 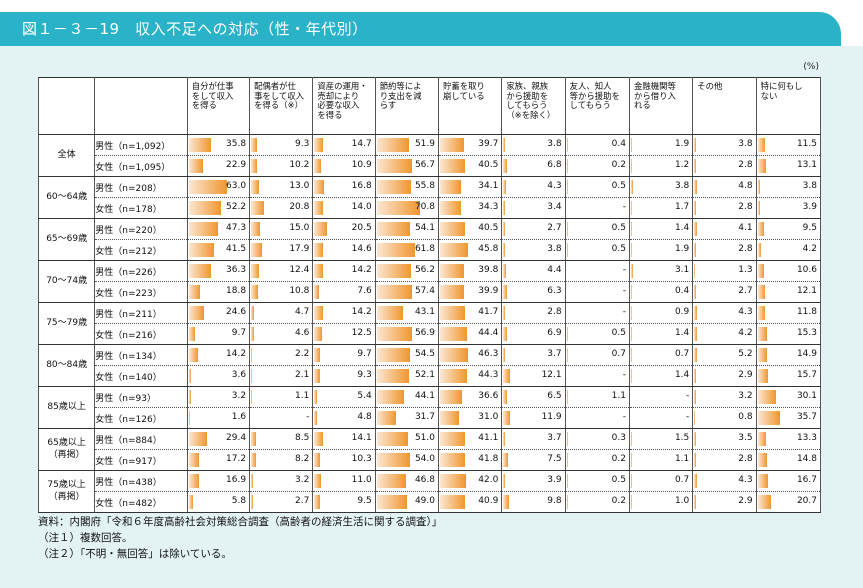 What do you see at coordinates (554, 501) in the screenshot?
I see `value-label: 9.8` at bounding box center [554, 501].